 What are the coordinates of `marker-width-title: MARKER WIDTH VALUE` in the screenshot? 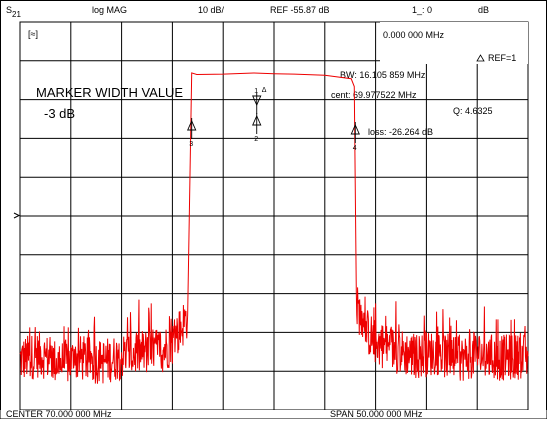 It's located at (109, 92).